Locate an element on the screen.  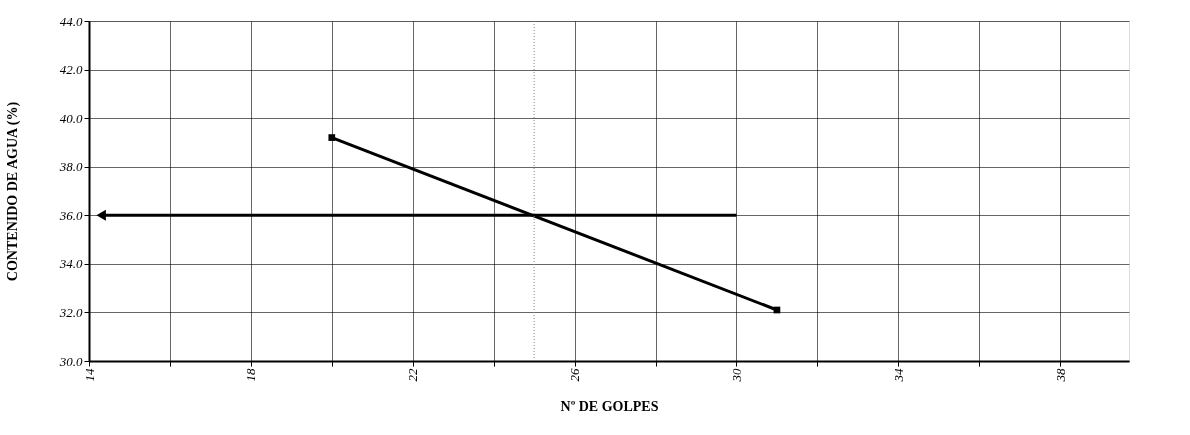
y-axis-title: CONTENIDO DE AGUA (%) is located at coordinates (12, 191).